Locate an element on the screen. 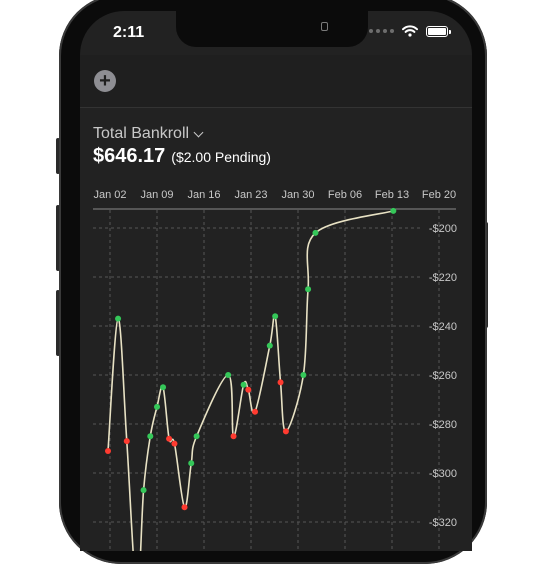 The image size is (540, 564). y-tick-label: -$300 is located at coordinates (443, 474).